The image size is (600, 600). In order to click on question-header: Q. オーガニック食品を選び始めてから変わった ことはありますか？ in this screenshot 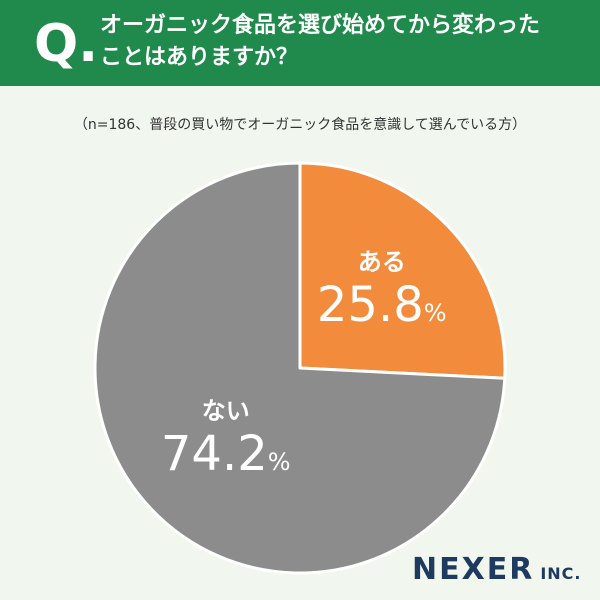, I will do `click(300, 43)`.